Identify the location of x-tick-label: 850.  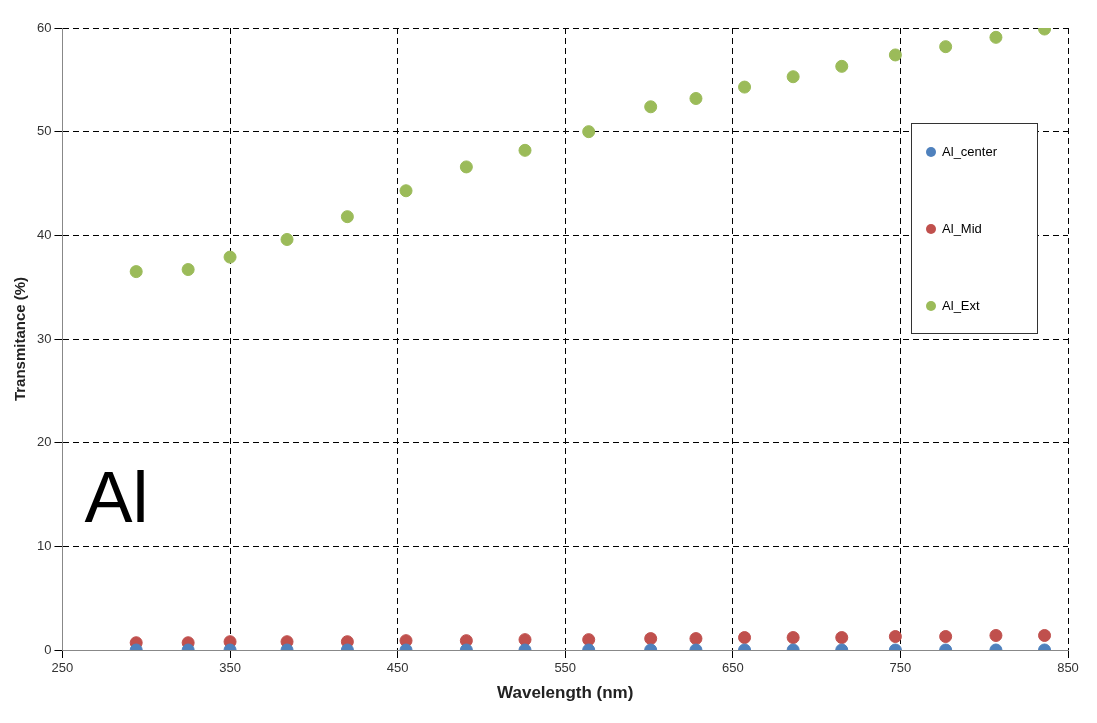
(1068, 668).